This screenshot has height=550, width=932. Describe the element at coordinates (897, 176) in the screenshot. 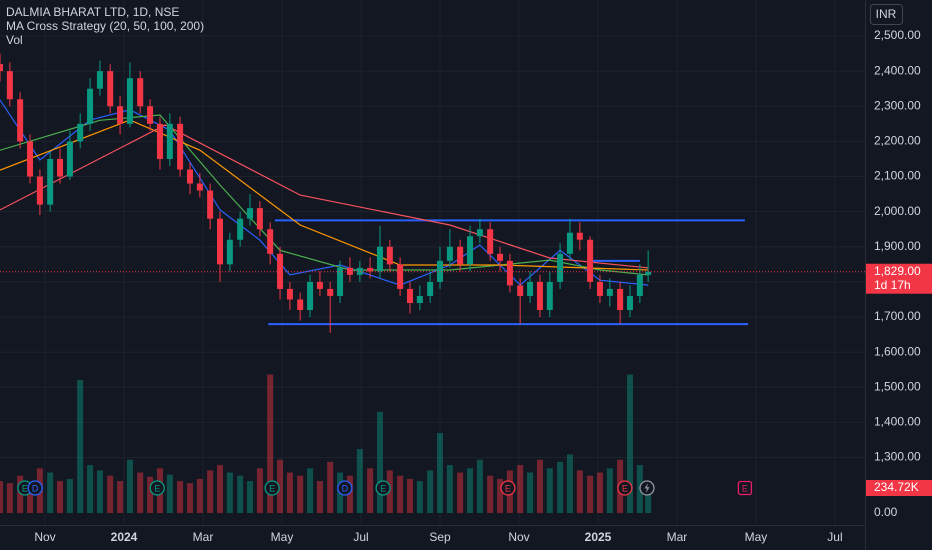

I see `y-tick-label: 2,100.00` at that location.